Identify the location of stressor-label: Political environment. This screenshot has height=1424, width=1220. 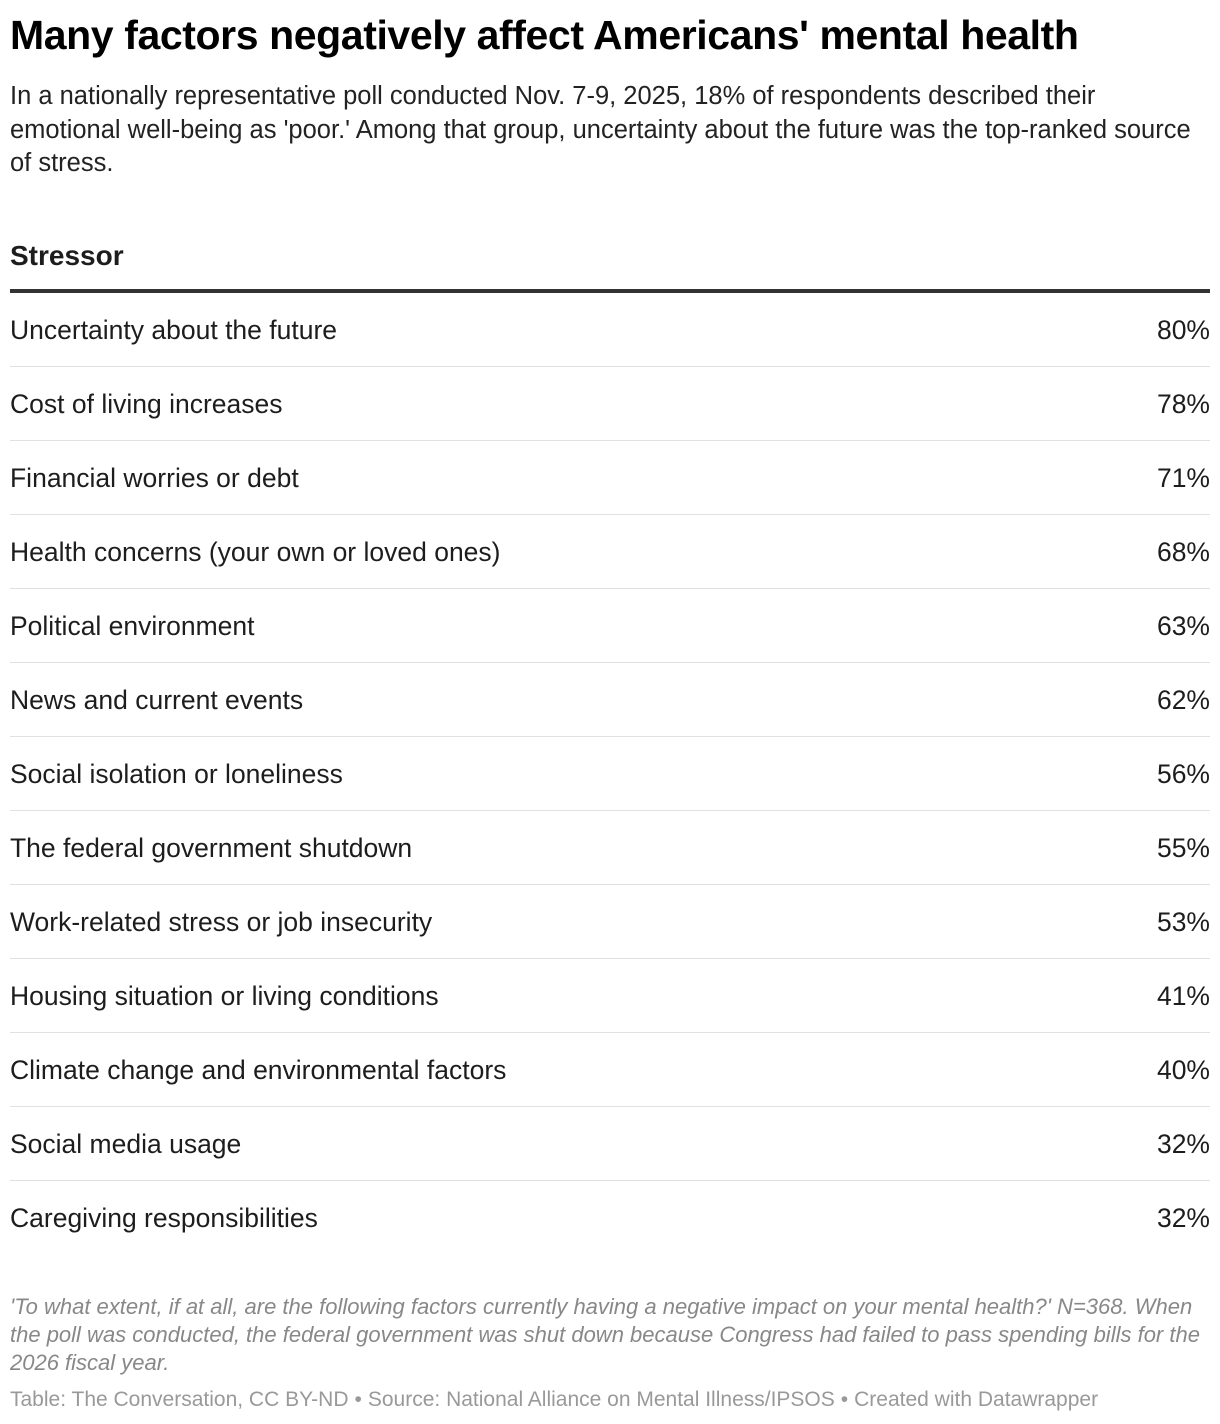
(132, 626).